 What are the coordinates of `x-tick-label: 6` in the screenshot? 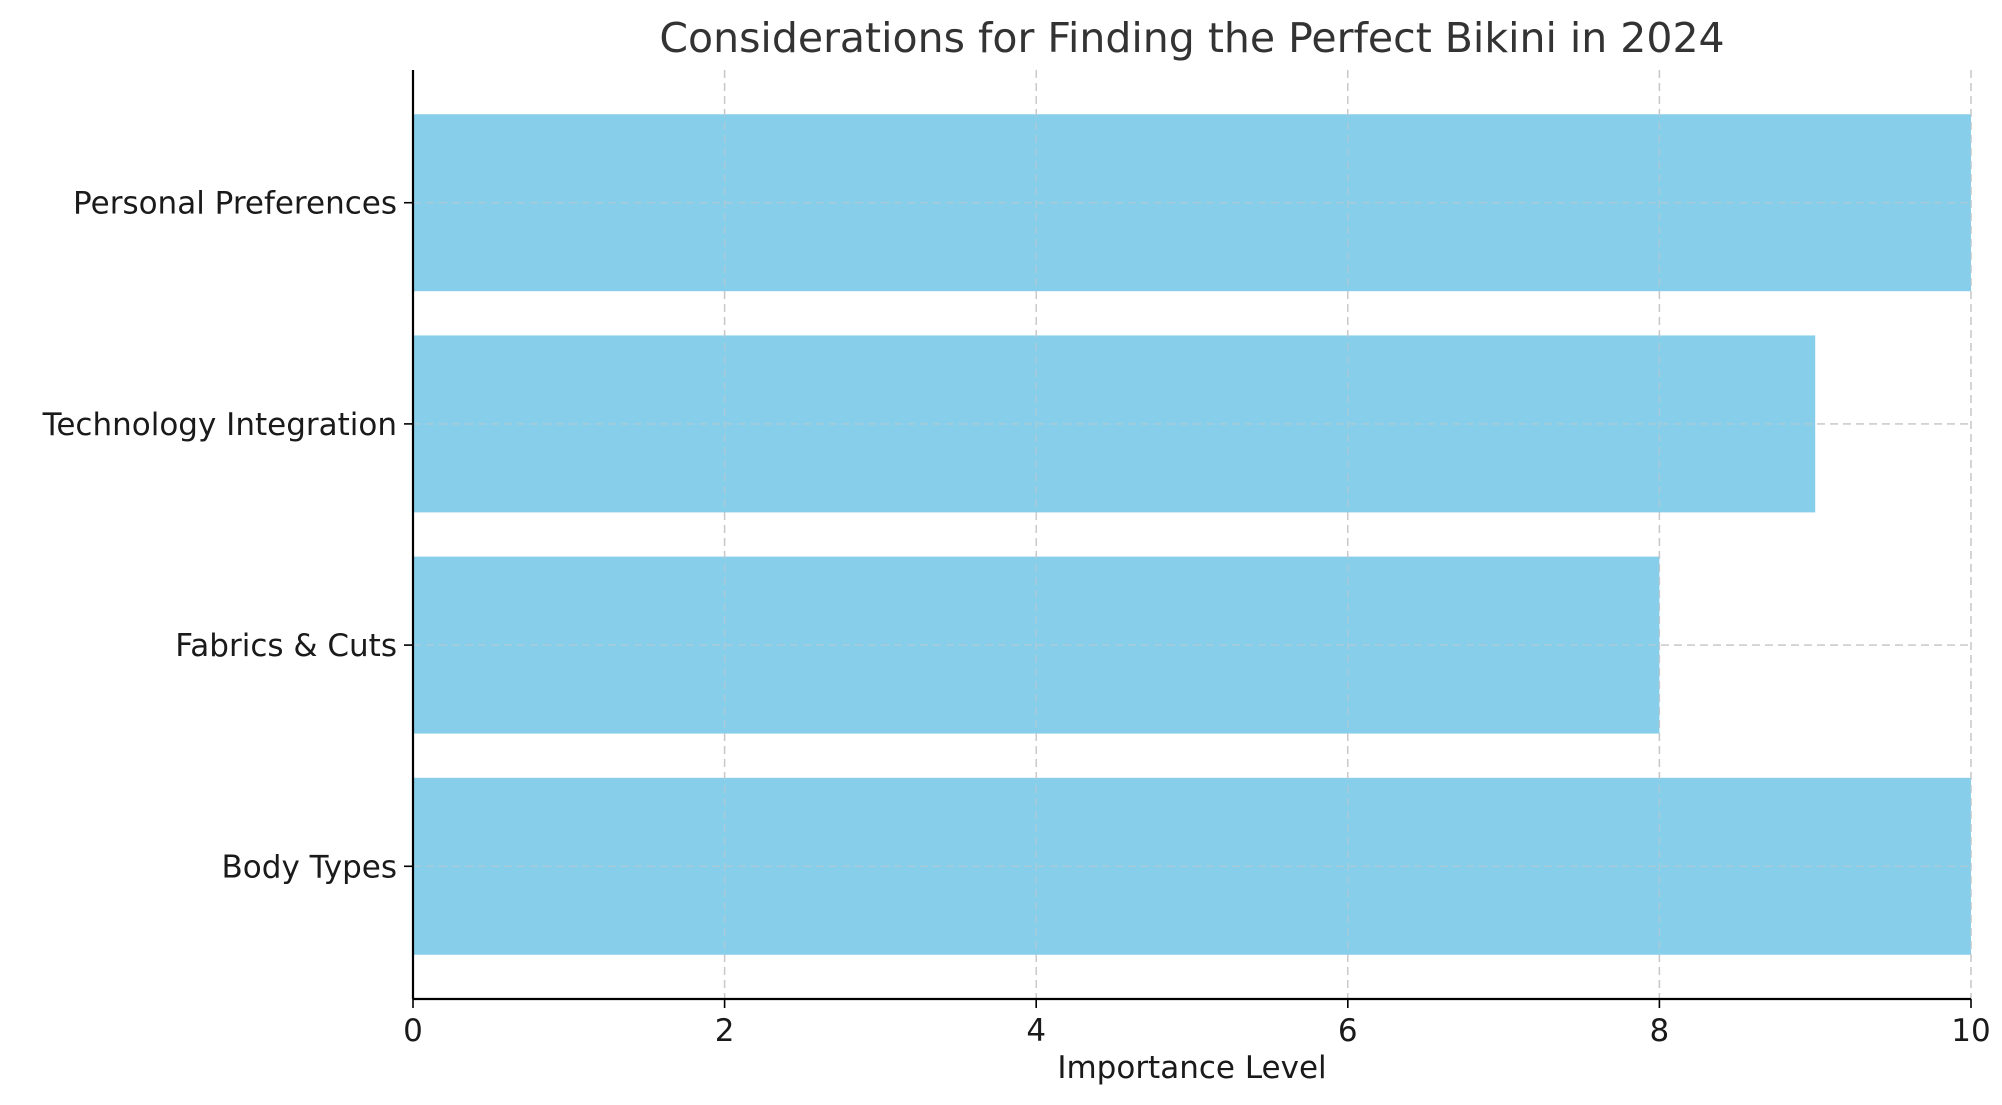 It's located at (1348, 1031).